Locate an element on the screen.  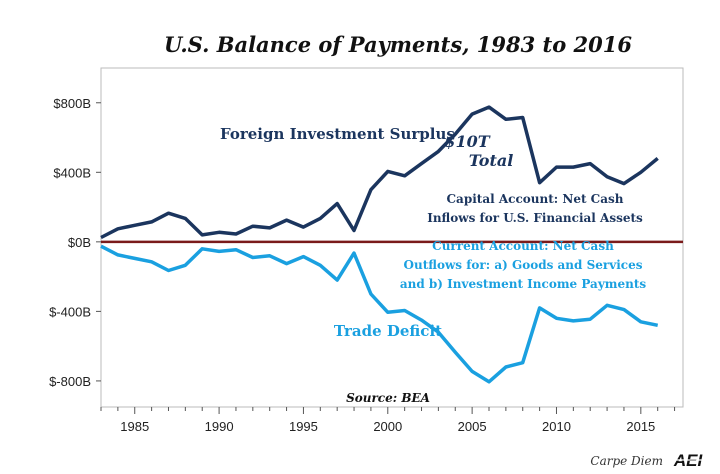
source-label: Source: BEA is located at coordinates (388, 398).